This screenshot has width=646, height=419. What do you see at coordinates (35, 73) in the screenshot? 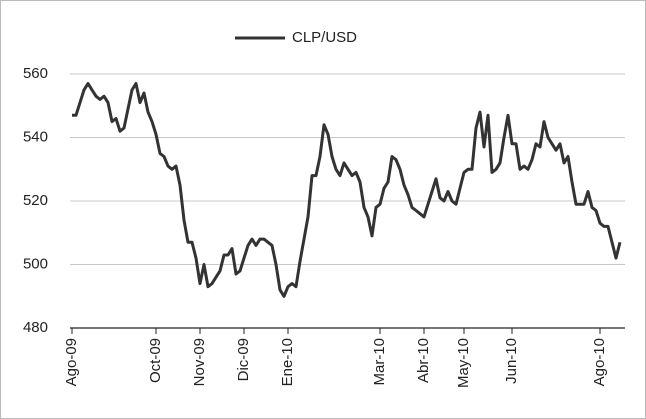
I see `y-tick-label: 560` at bounding box center [35, 73].